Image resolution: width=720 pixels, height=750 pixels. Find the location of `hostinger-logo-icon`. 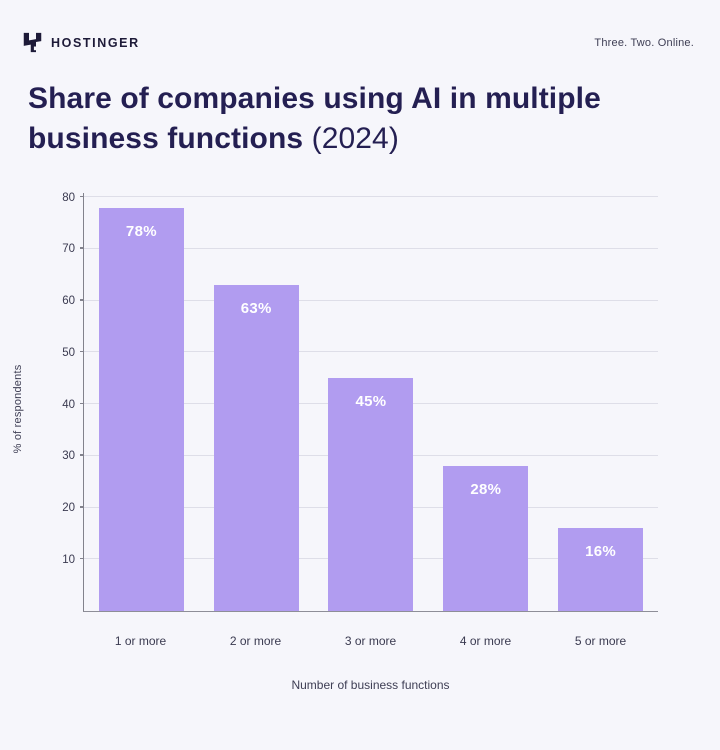

hostinger-logo-icon is located at coordinates (32, 42).